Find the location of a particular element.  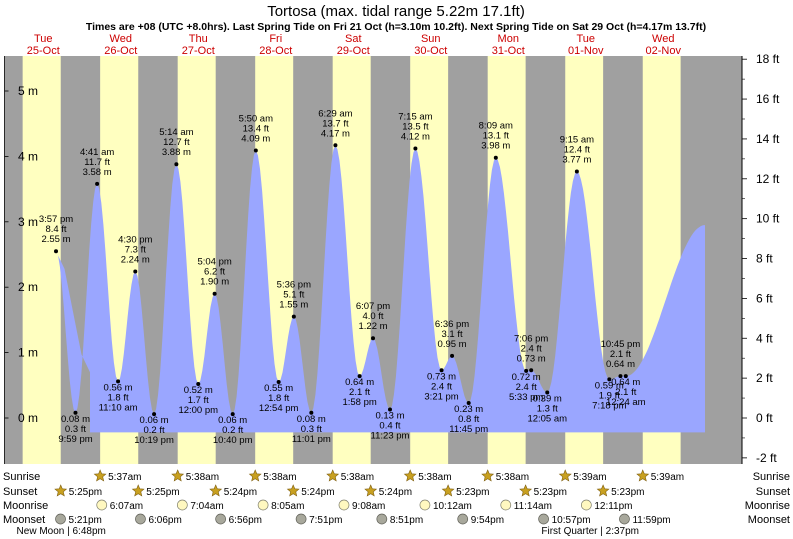

day-date-label: 26-Oct is located at coordinates (120, 51).